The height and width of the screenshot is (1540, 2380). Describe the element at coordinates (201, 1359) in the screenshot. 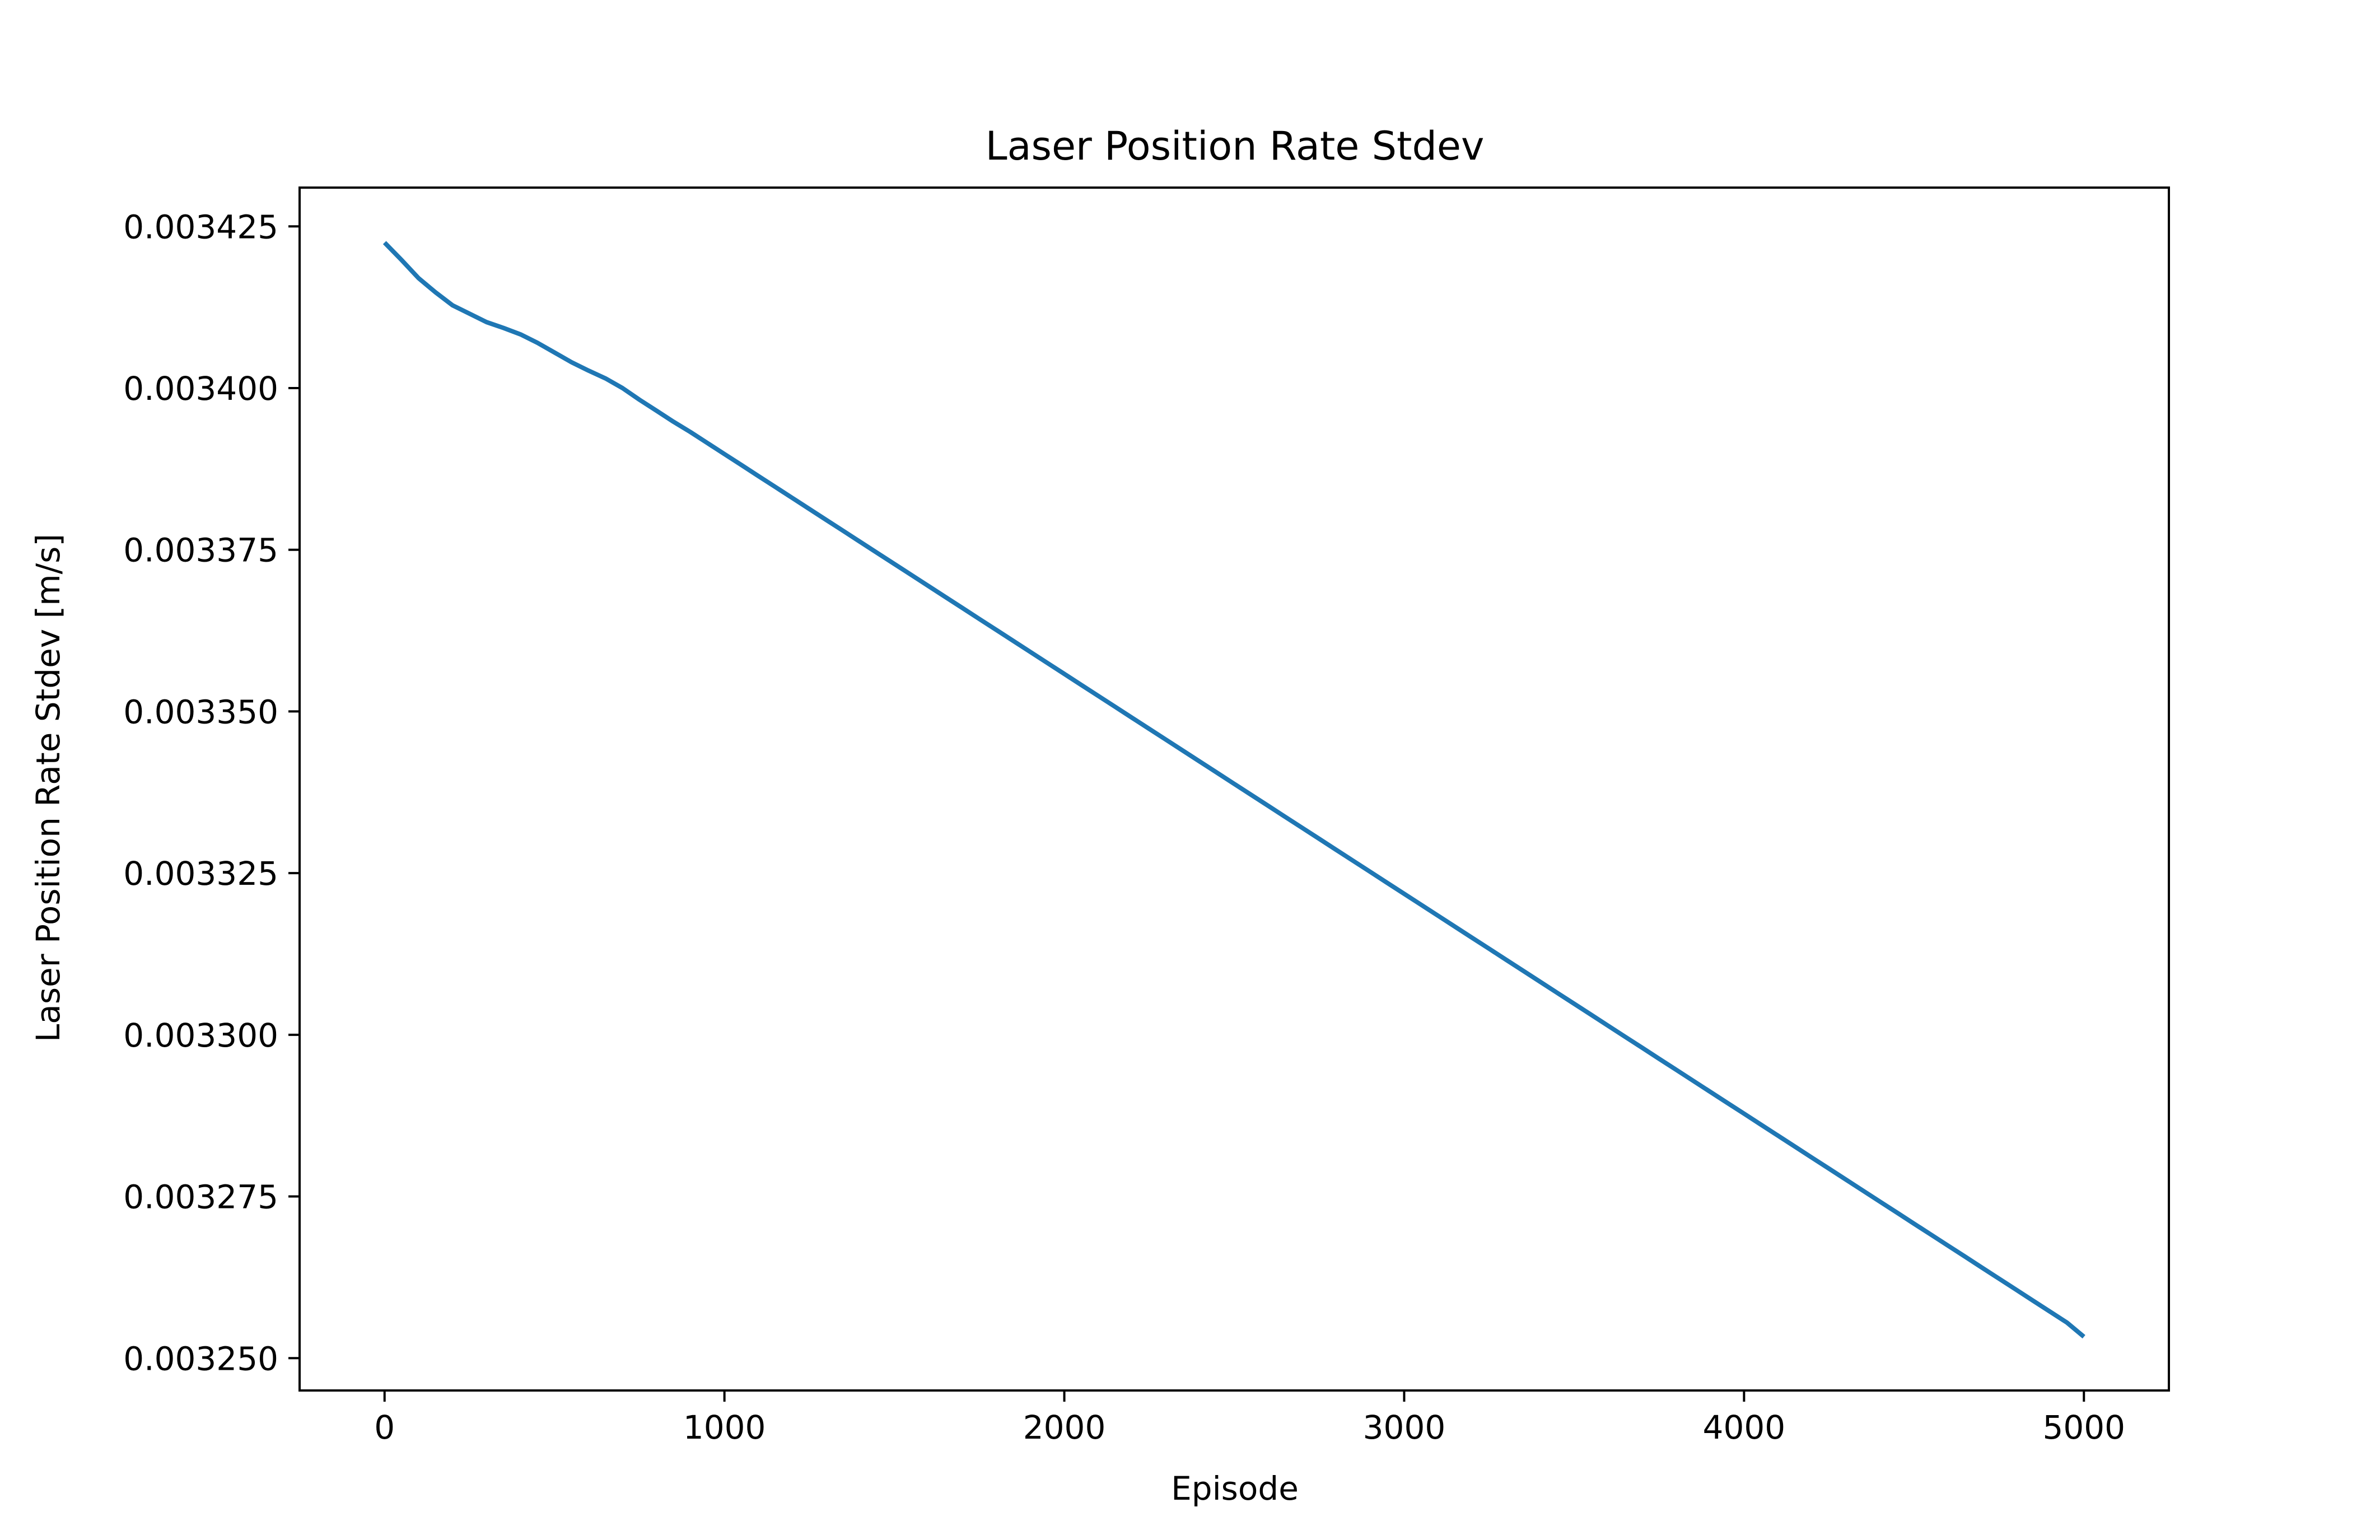

I see `y-tick-label: 0.003250` at that location.